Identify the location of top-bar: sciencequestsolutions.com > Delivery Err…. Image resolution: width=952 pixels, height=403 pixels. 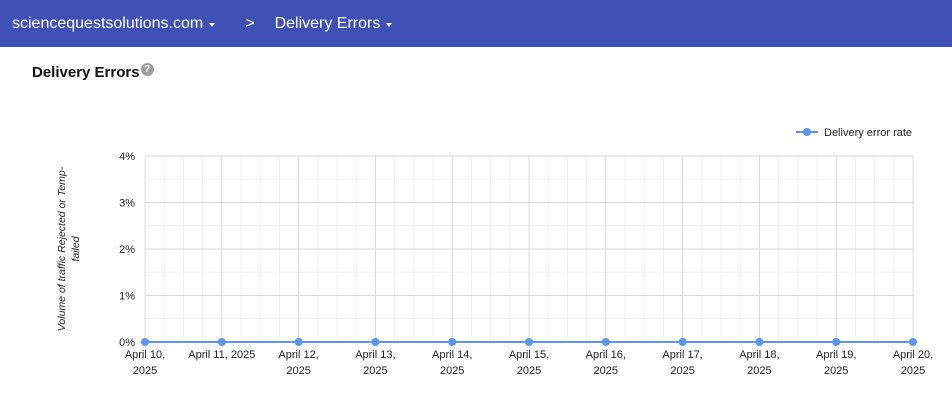
(476, 23).